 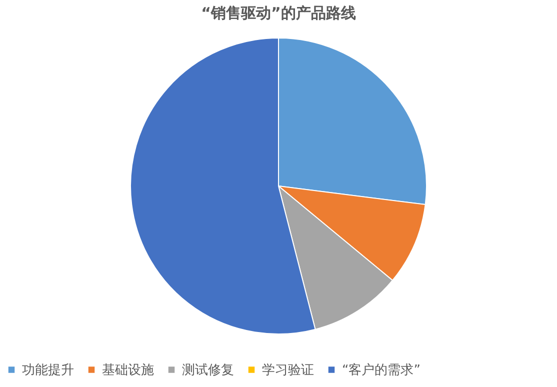 What do you see at coordinates (208, 370) in the screenshot?
I see `legend-label: 测试修复` at bounding box center [208, 370].